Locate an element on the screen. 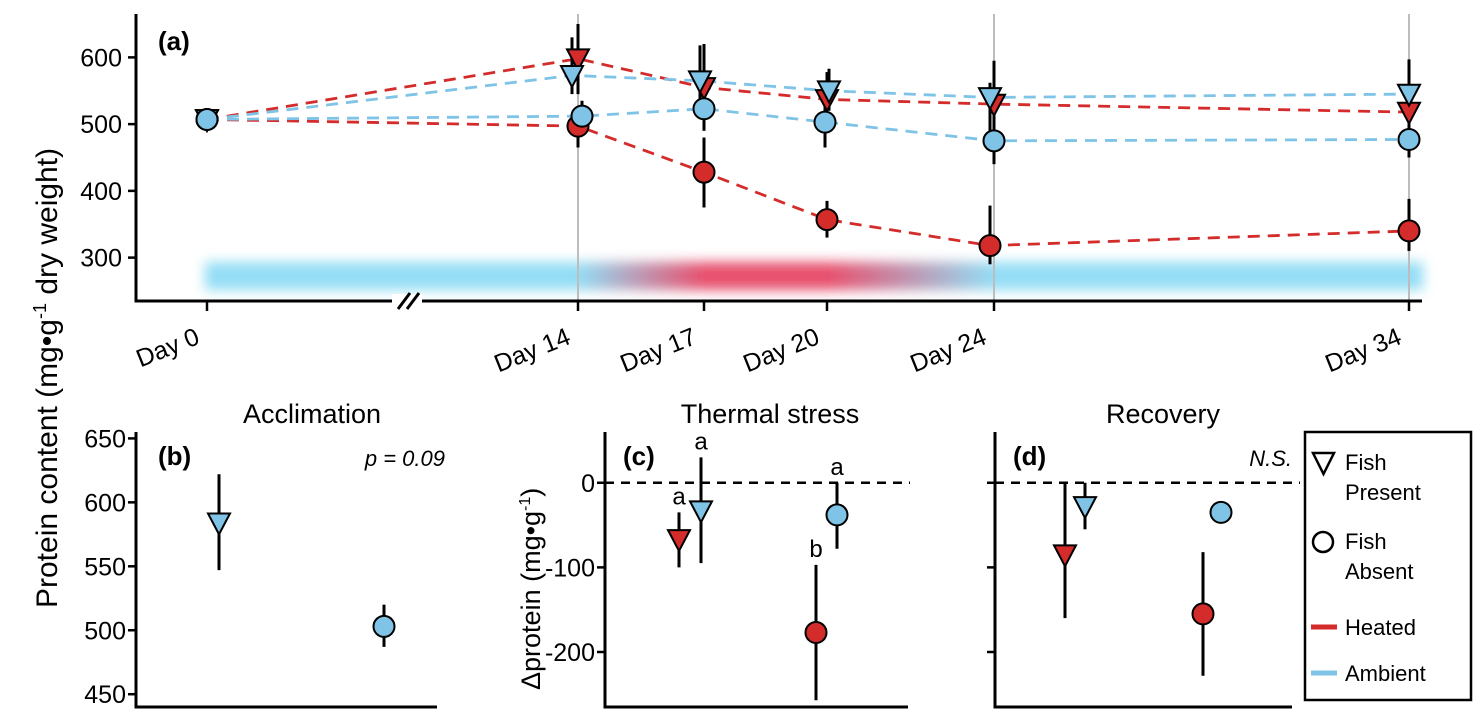  series-line-heated-fish-absent is located at coordinates (808, 183).